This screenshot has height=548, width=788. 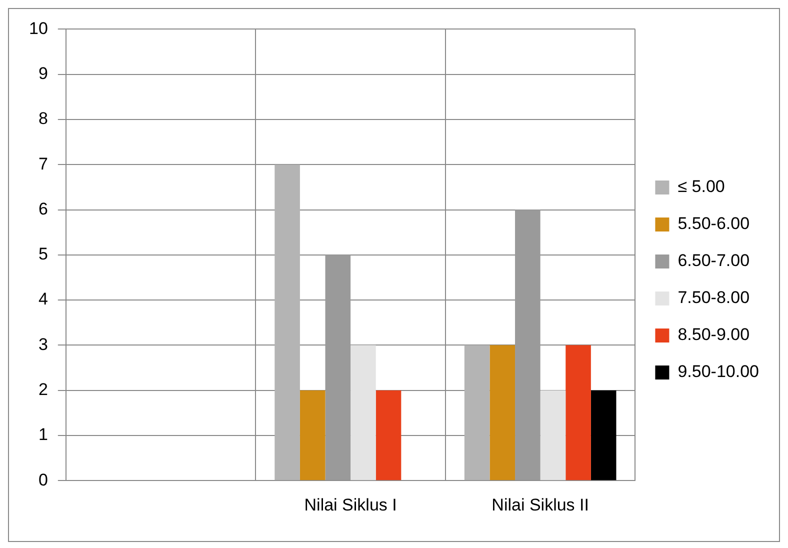 I want to click on y-tick-label: 6, so click(x=43, y=208).